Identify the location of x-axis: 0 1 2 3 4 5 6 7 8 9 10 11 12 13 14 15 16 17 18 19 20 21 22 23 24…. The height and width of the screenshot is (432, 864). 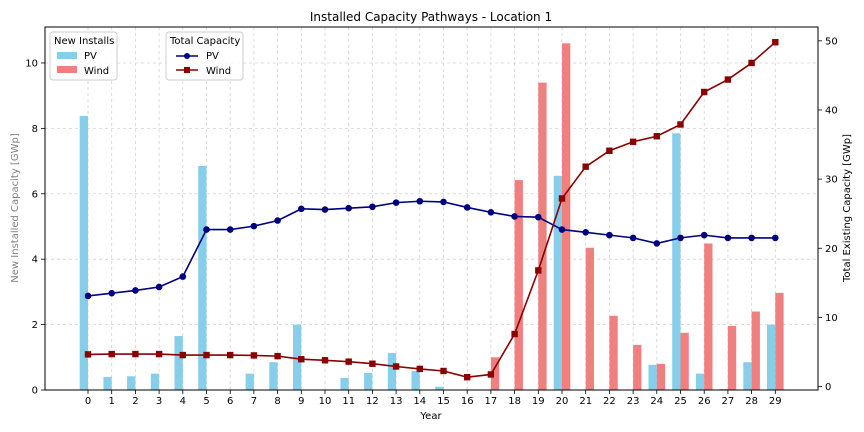
(433, 398).